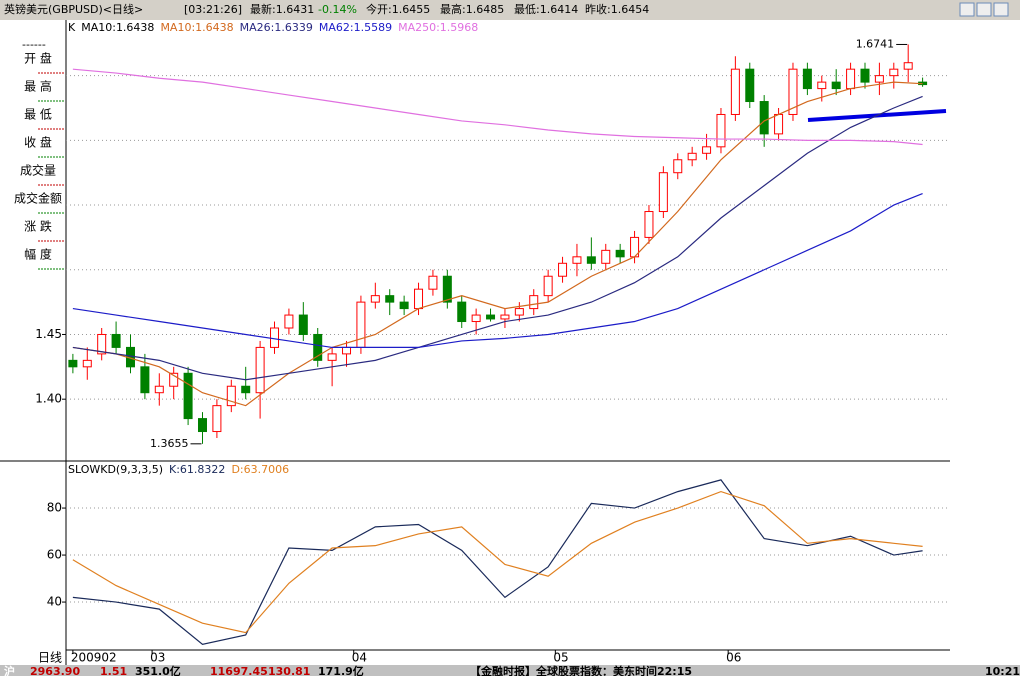 The width and height of the screenshot is (1020, 680). Describe the element at coordinates (38, 142) in the screenshot. I see `side-label: 收 盘` at that location.